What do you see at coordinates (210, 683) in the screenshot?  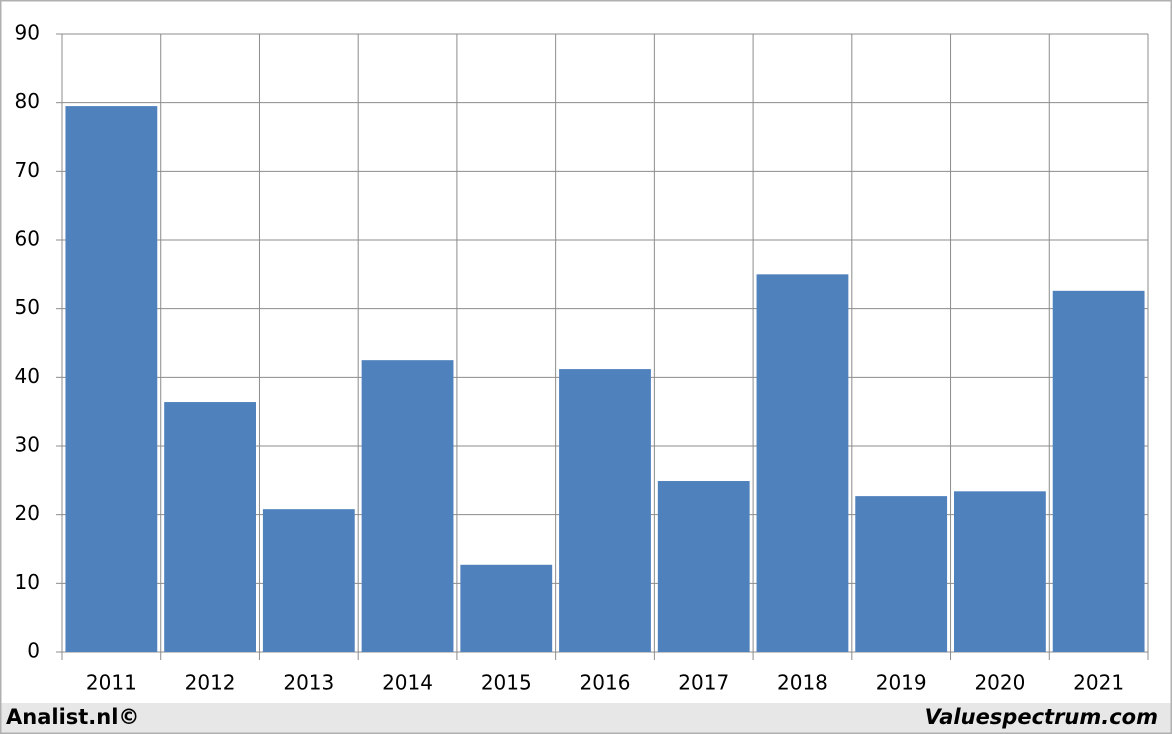 I see `x-tick-label: 2012` at bounding box center [210, 683].